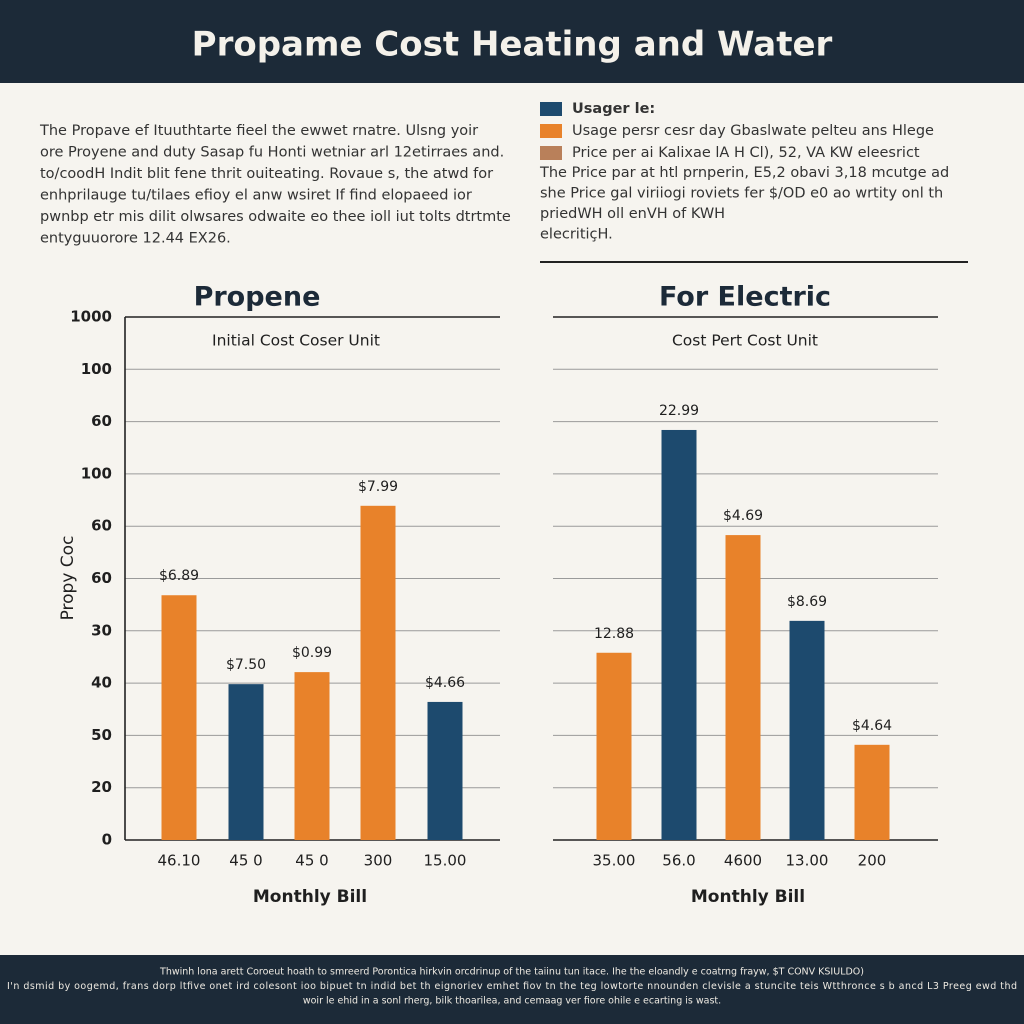  What do you see at coordinates (101, 735) in the screenshot?
I see `y-tick-label: 50` at bounding box center [101, 735].